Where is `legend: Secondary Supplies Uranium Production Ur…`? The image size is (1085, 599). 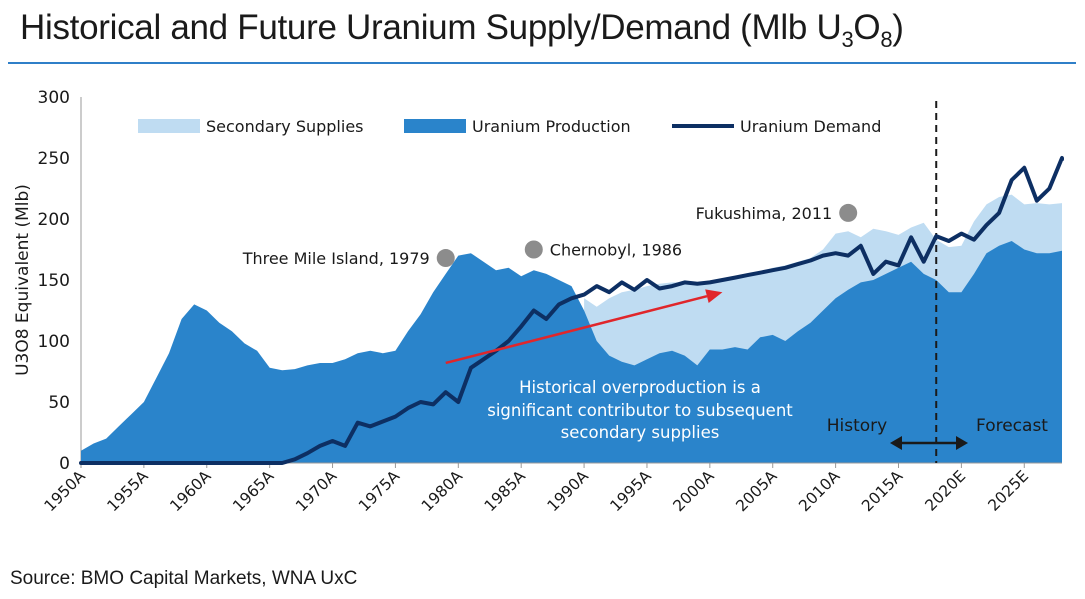
legend: Secondary Supplies Uranium Production Ur… is located at coordinates (509, 126).